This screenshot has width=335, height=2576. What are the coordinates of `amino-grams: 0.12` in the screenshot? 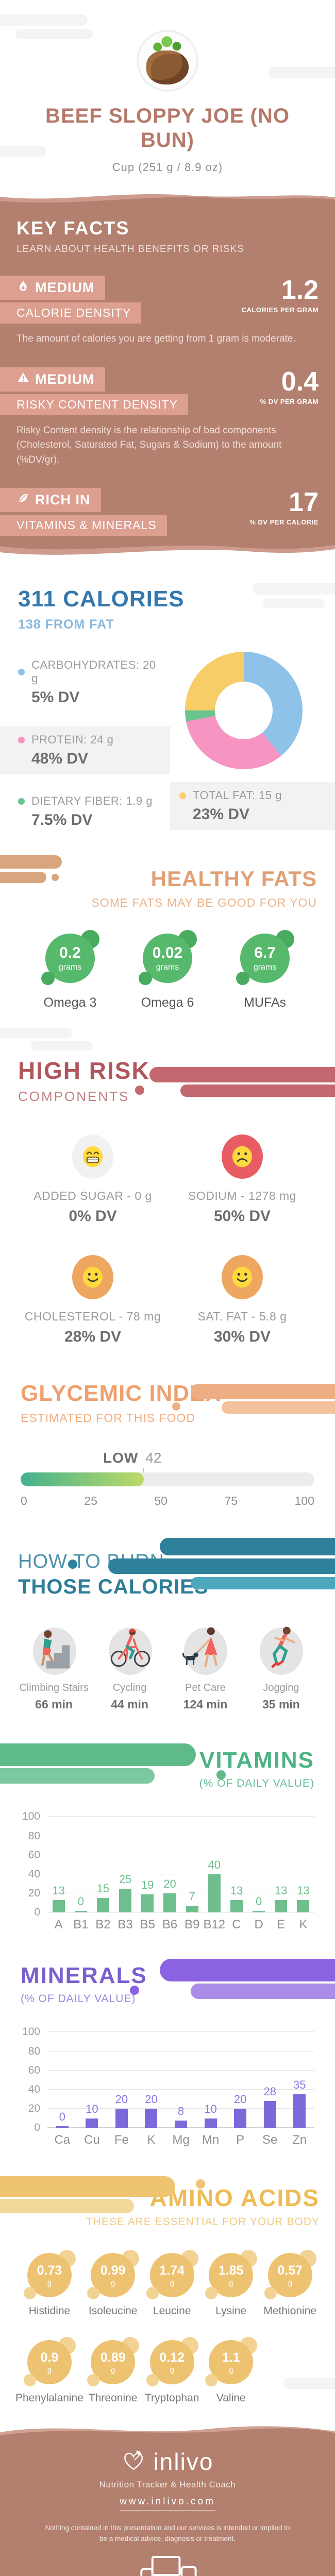 It's located at (172, 2357).